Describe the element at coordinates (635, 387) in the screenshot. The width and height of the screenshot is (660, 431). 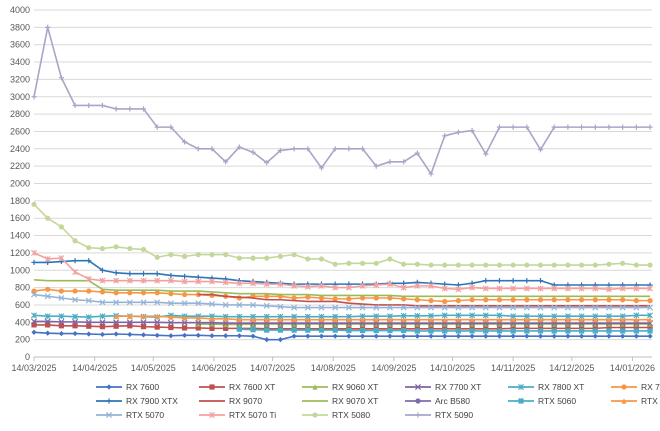
I see `legend-item: RX 7900 XT` at that location.